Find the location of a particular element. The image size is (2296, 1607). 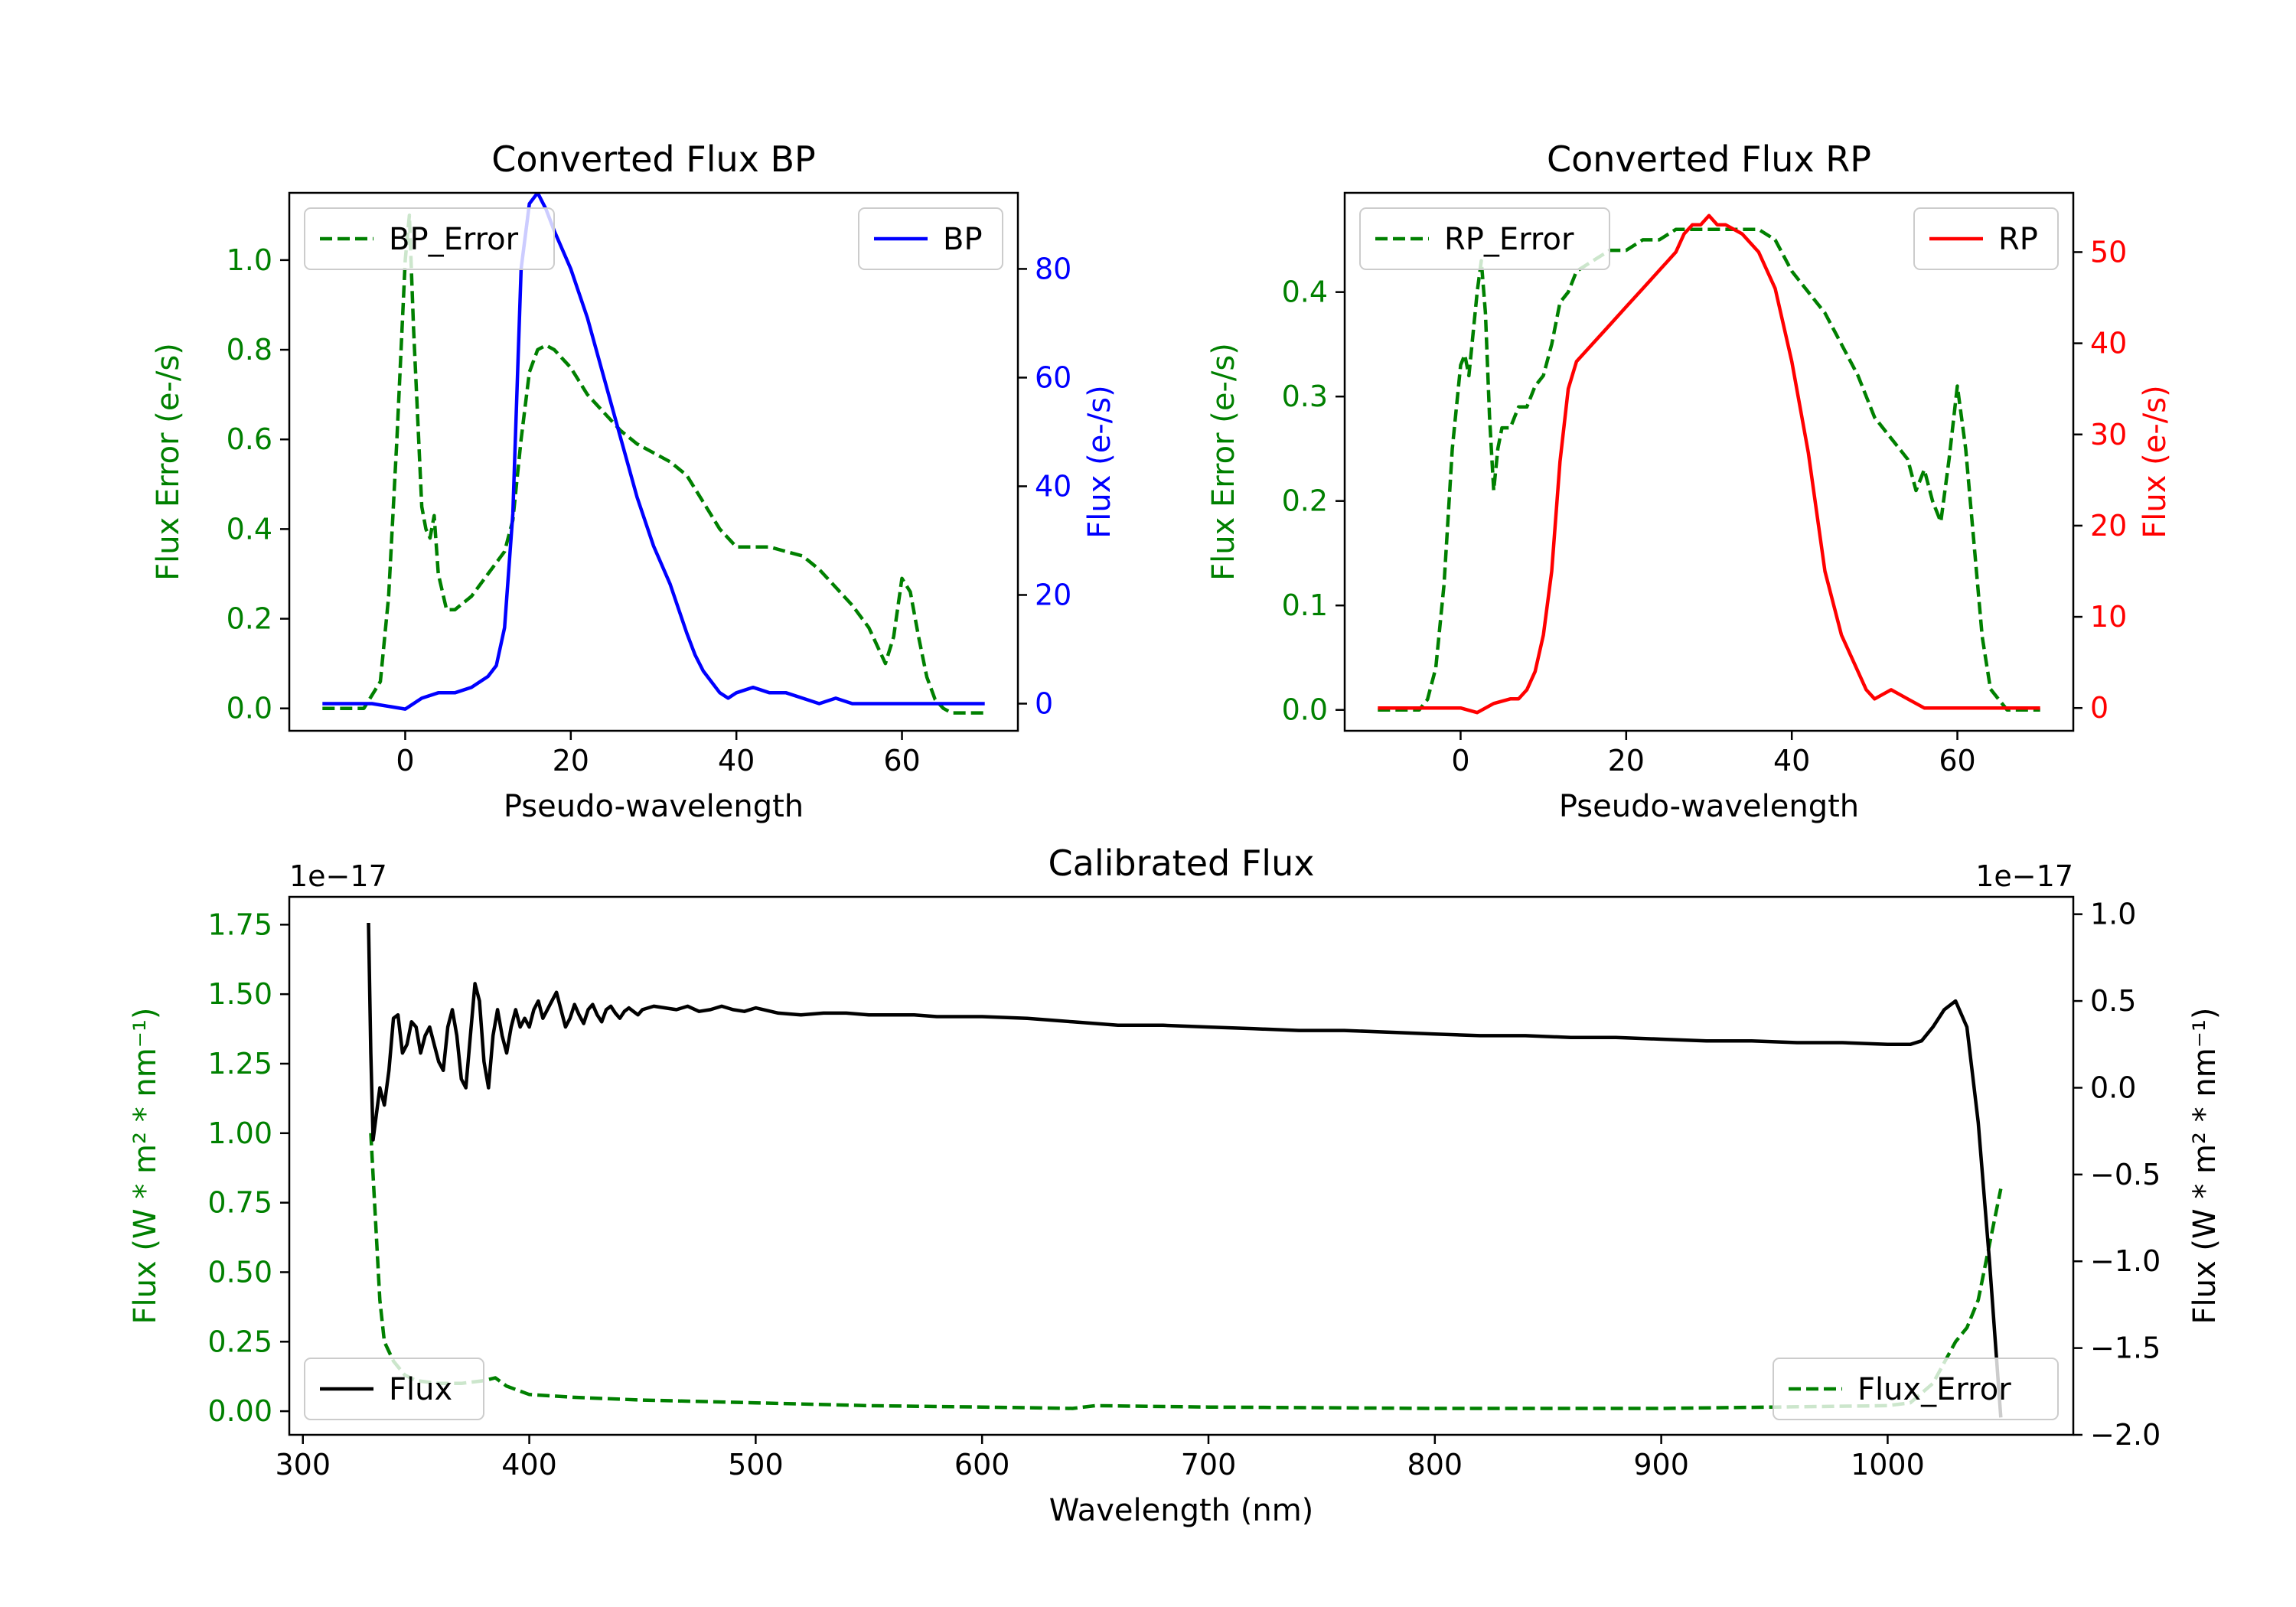

y-right-tick-label: −2.0 is located at coordinates (2125, 1435).